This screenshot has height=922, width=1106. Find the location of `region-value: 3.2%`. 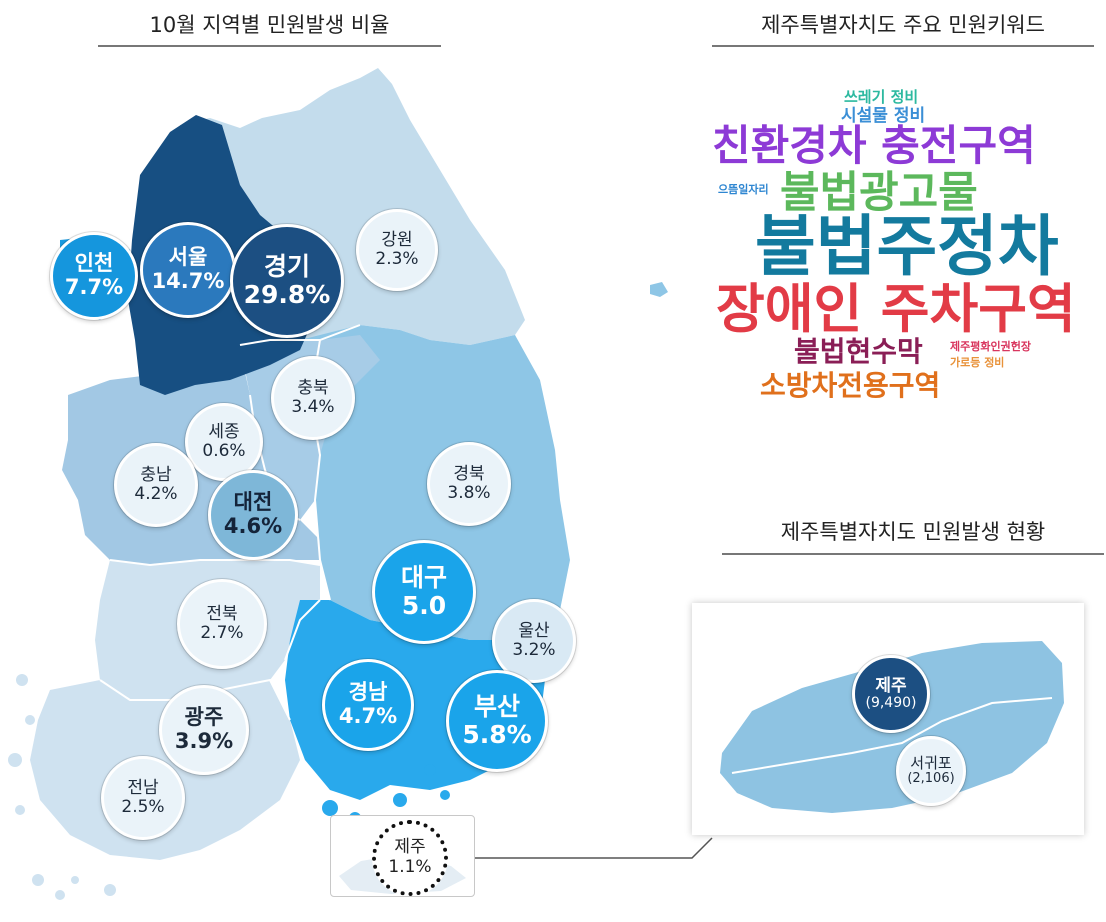

region-value: 3.2% is located at coordinates (534, 650).